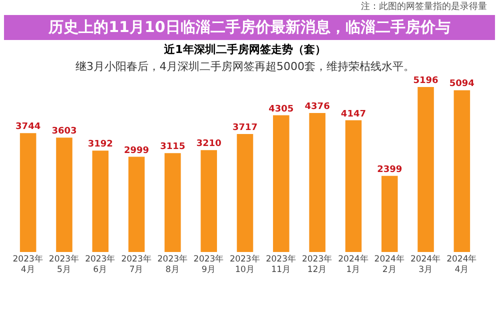 The height and width of the screenshot is (310, 499). I want to click on data-label: 3603, so click(64, 131).